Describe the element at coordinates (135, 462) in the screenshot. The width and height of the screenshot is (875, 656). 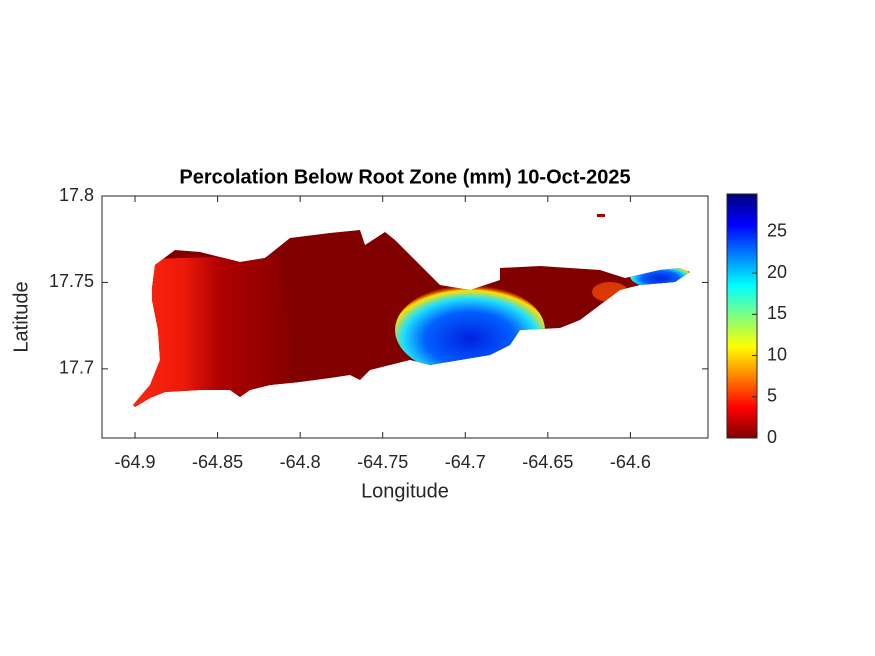
I see `x-tick-label: -64.9` at that location.